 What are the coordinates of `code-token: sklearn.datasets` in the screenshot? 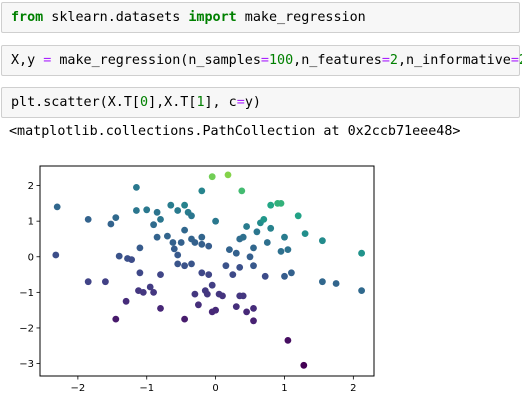 It's located at (116, 17).